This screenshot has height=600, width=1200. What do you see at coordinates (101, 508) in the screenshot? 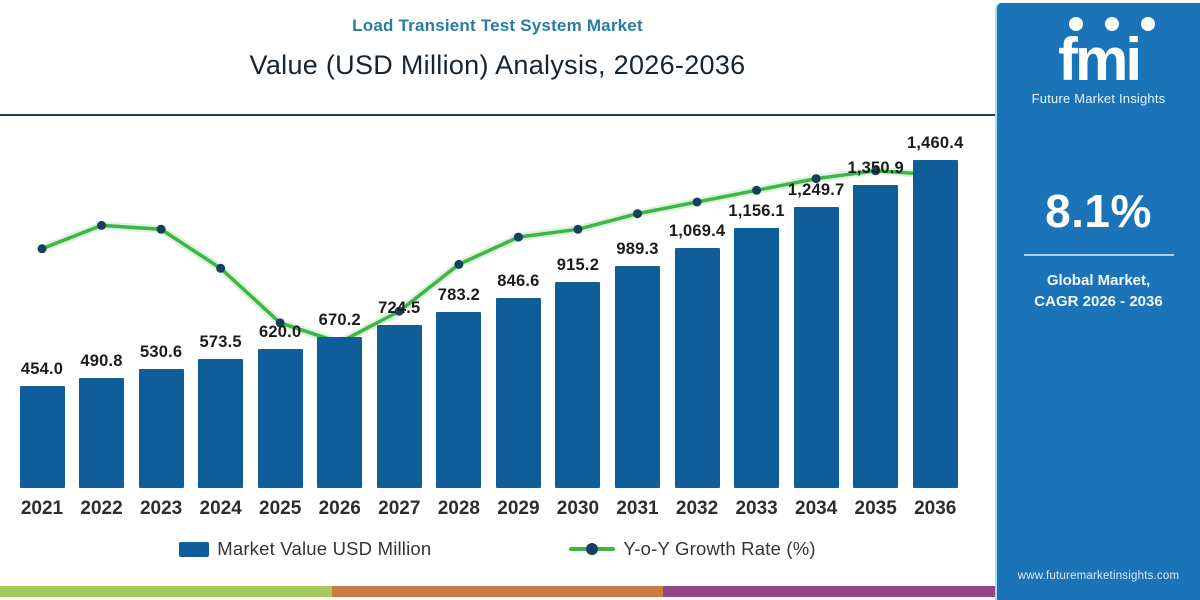
I see `x-axis-label-2022: 2022` at bounding box center [101, 508].